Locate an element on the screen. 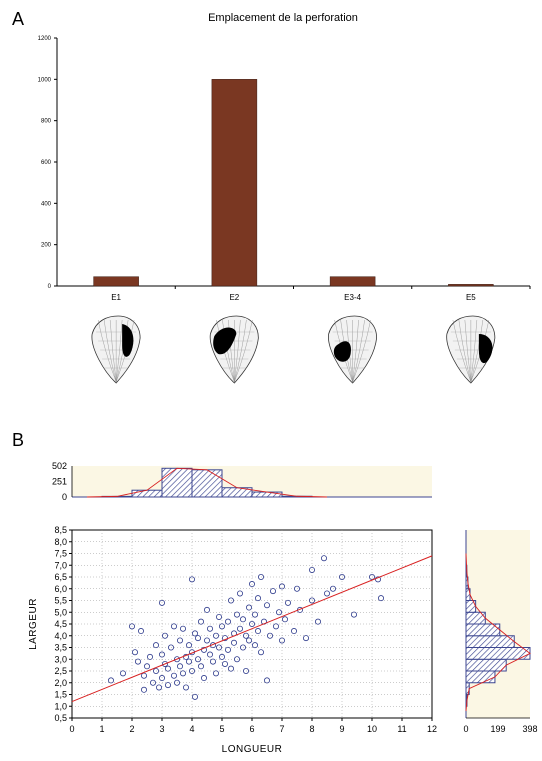 This screenshot has height=761, width=542. x-tick-label: 12 is located at coordinates (432, 729).